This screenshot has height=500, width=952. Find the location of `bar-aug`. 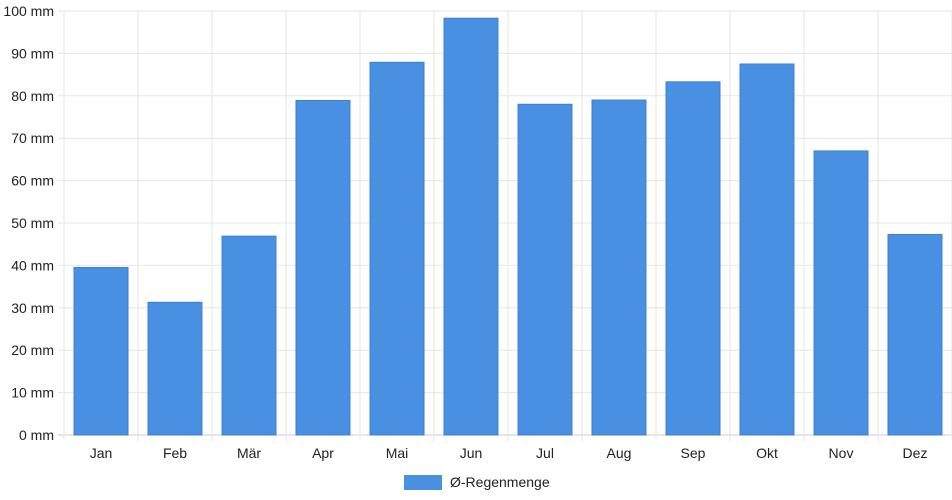

bar-aug is located at coordinates (619, 267).